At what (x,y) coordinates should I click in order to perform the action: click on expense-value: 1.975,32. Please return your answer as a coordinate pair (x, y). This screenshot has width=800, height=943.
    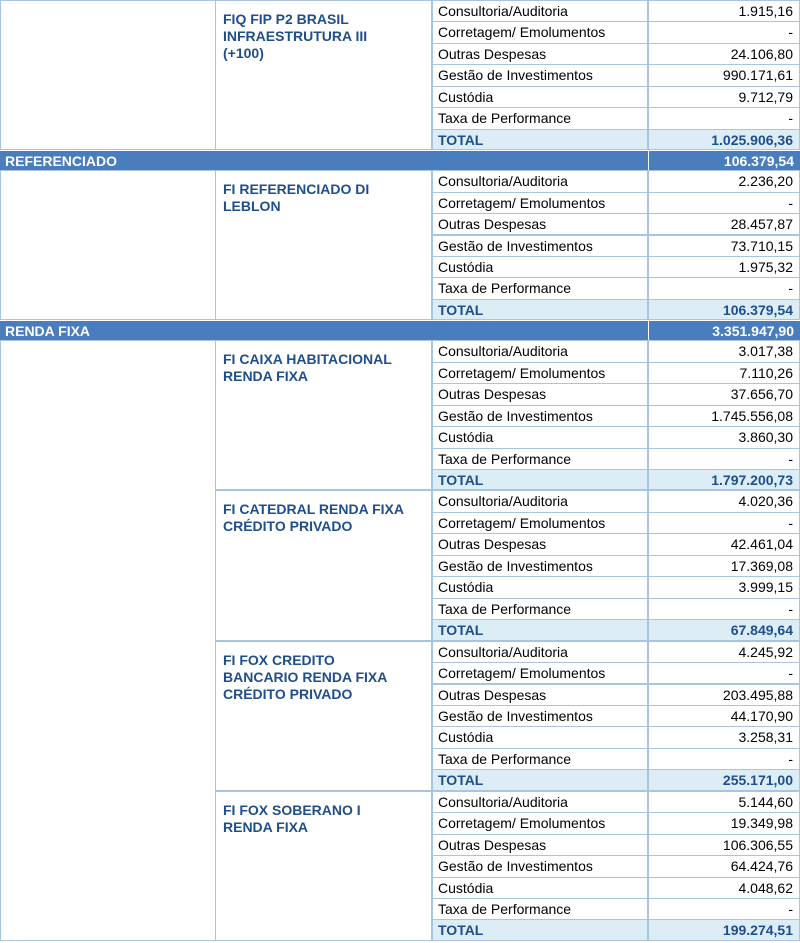
    Looking at the image, I should click on (724, 267).